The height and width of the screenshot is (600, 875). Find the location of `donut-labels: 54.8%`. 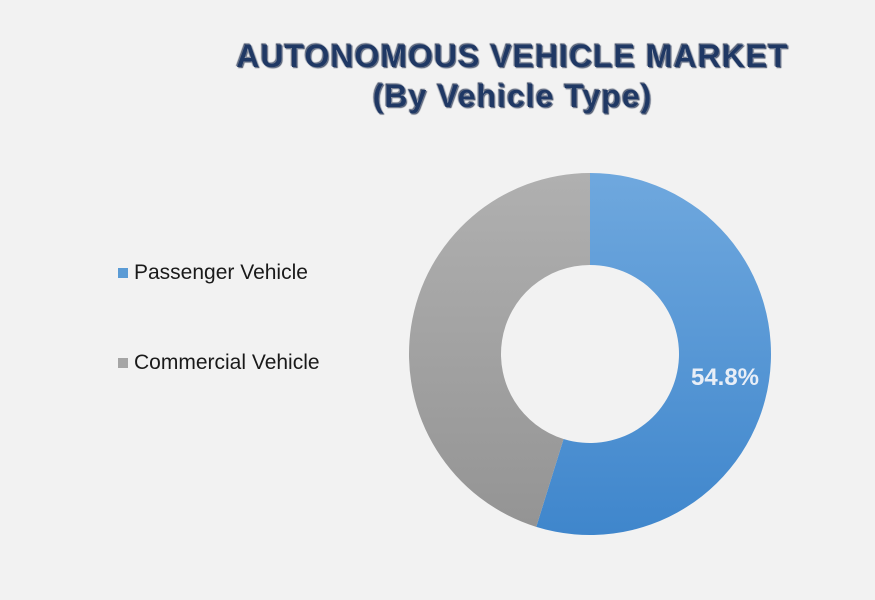

donut-labels: 54.8% is located at coordinates (725, 377).